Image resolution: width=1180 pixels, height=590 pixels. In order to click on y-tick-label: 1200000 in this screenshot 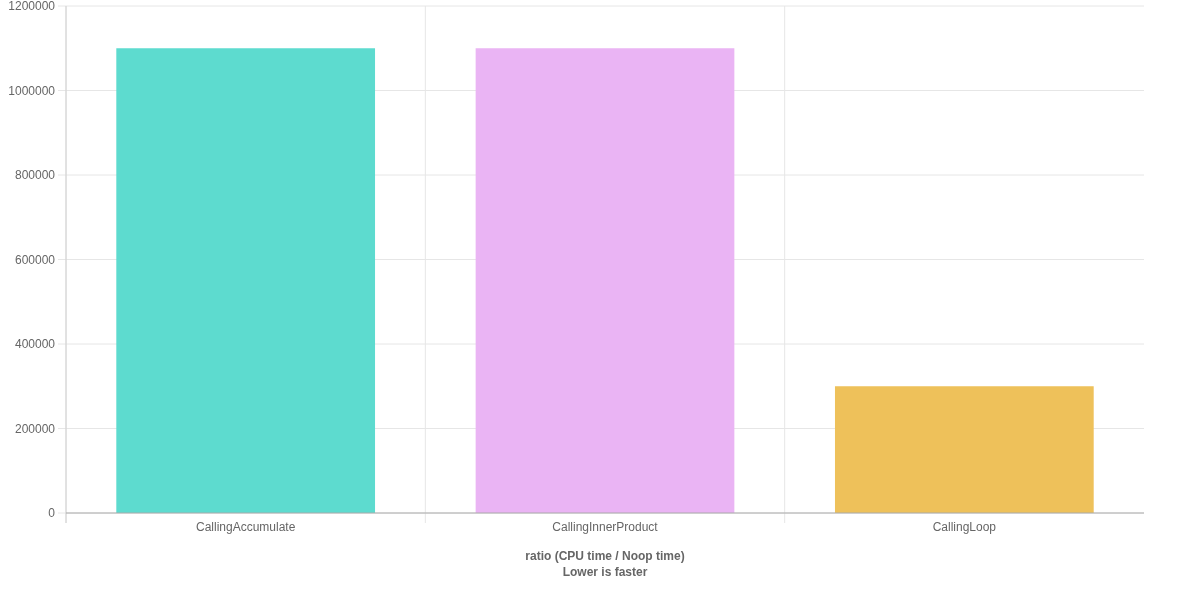, I will do `click(32, 7)`.